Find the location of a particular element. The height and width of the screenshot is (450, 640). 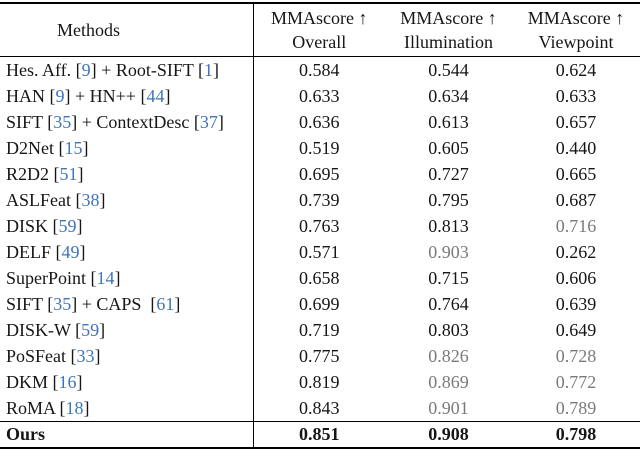

table-row: R2D2 [51] 0.695 0.727 0.665 is located at coordinates (320, 174).